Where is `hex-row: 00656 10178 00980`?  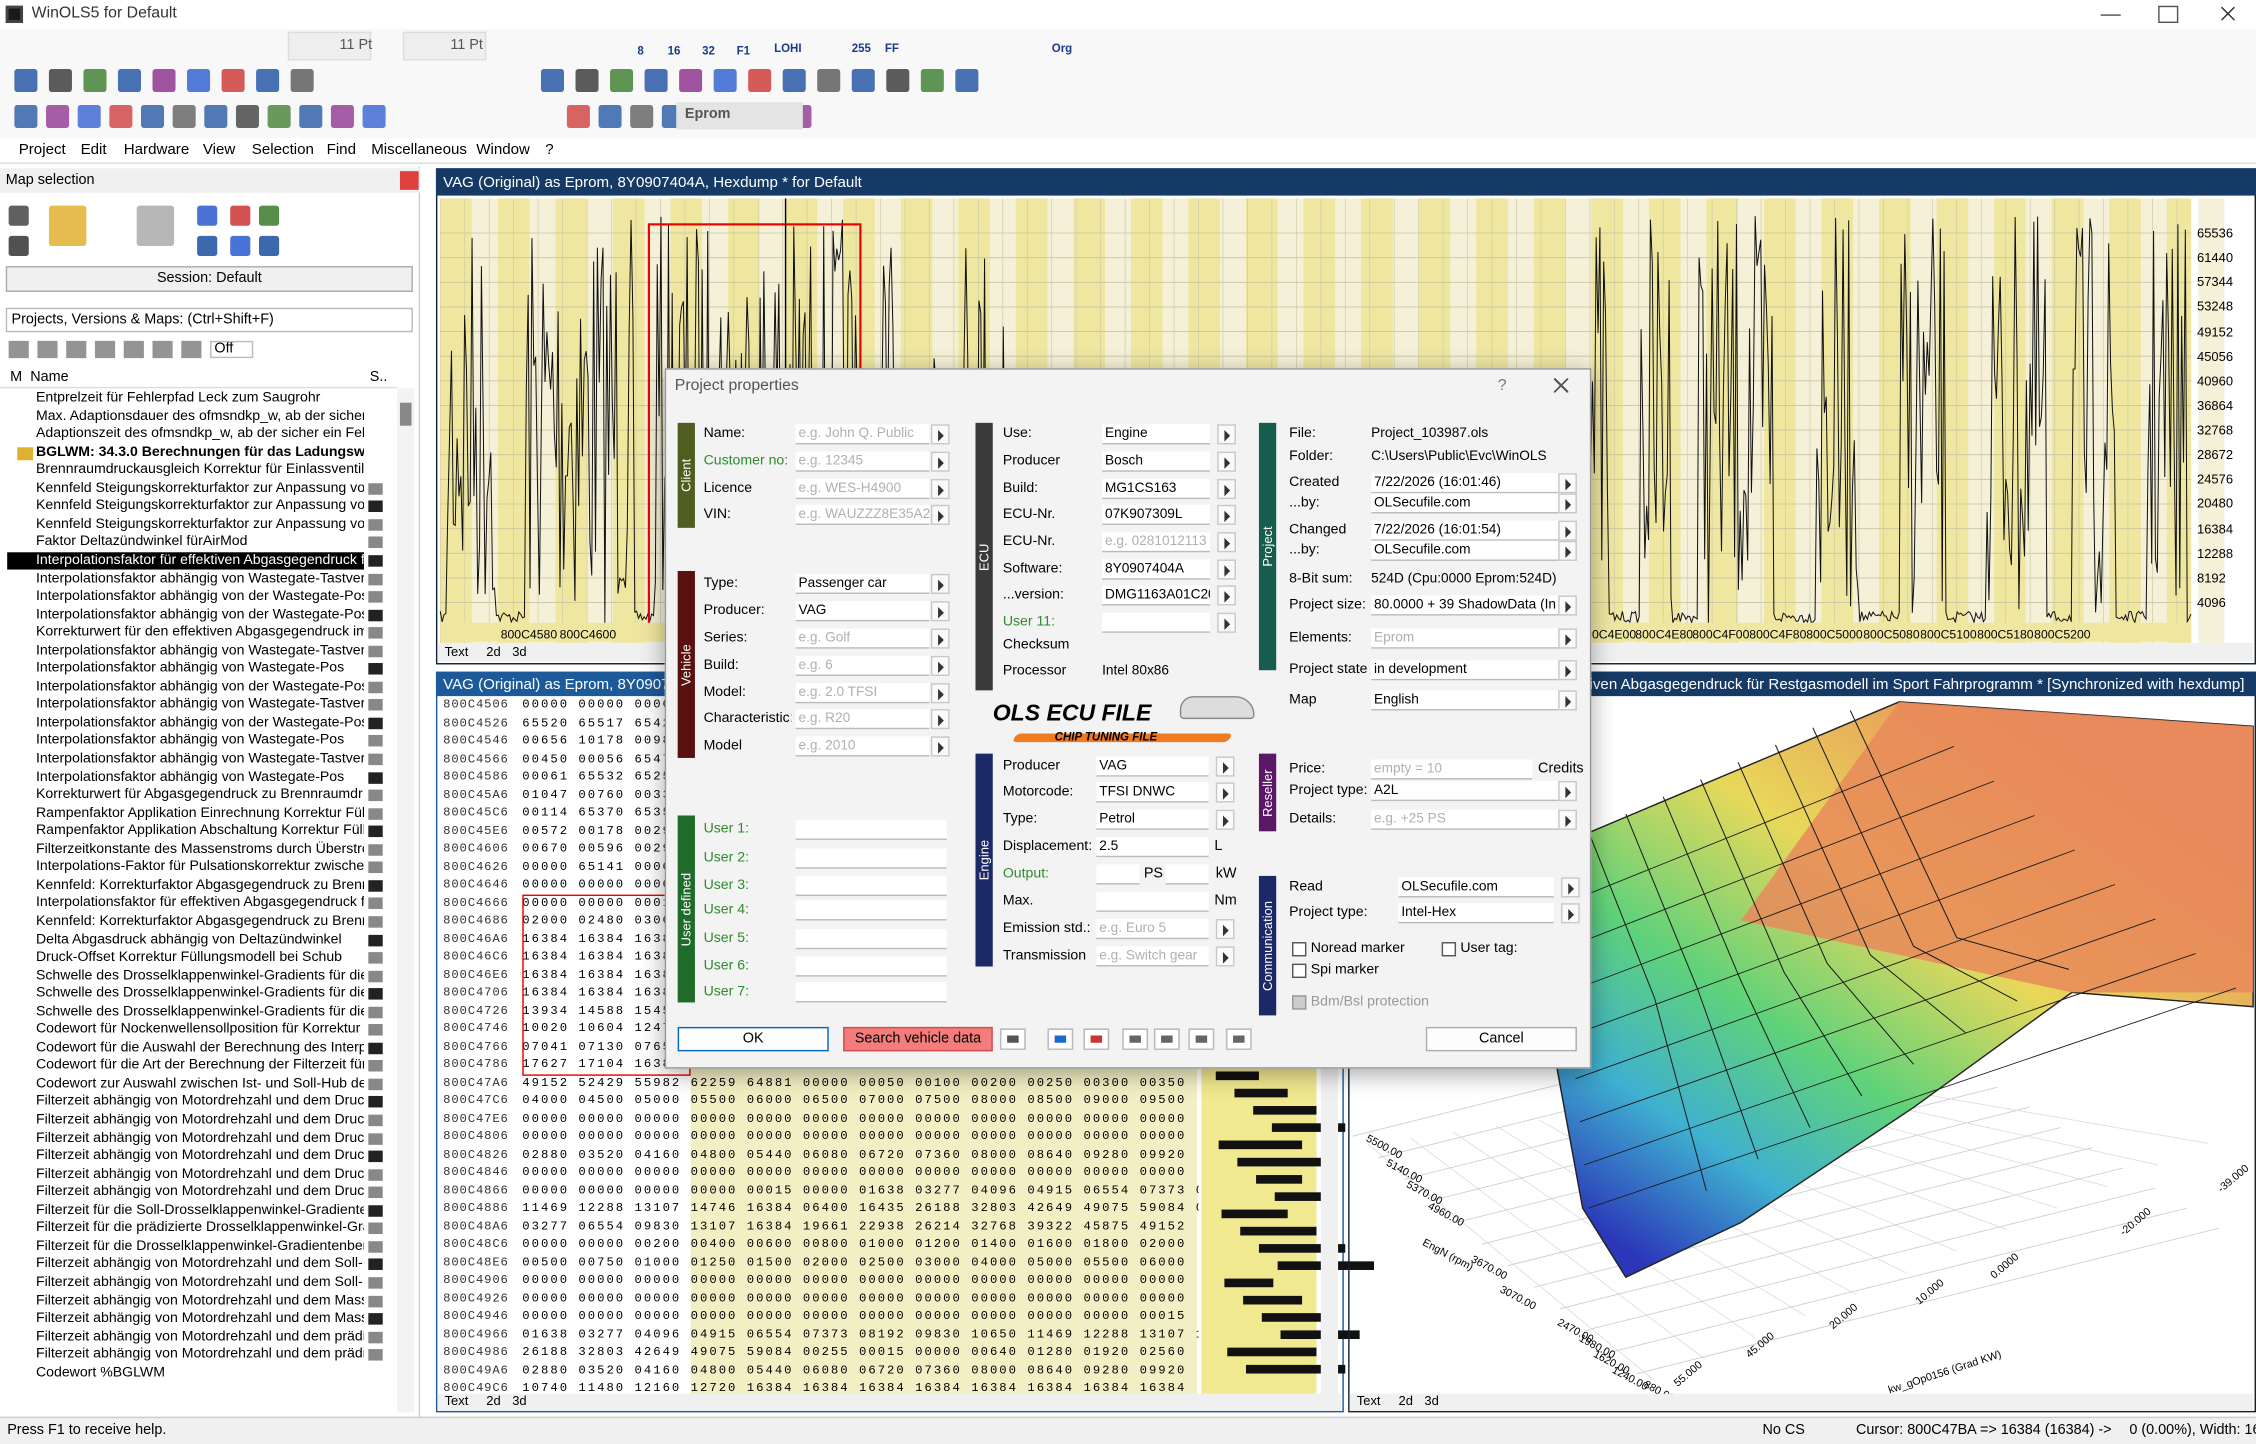
hex-row: 00656 10178 00980 is located at coordinates (602, 740).